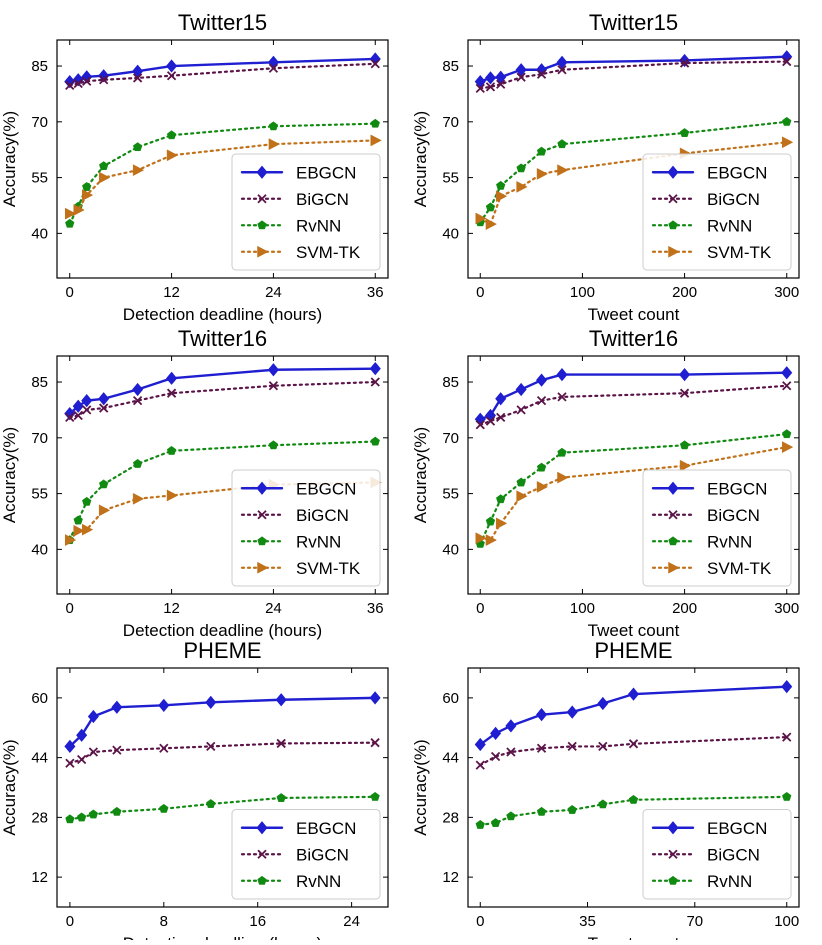 Image resolution: width=822 pixels, height=945 pixels. What do you see at coordinates (322, 199) in the screenshot?
I see `legend-label-bigcn: BiGCN` at bounding box center [322, 199].